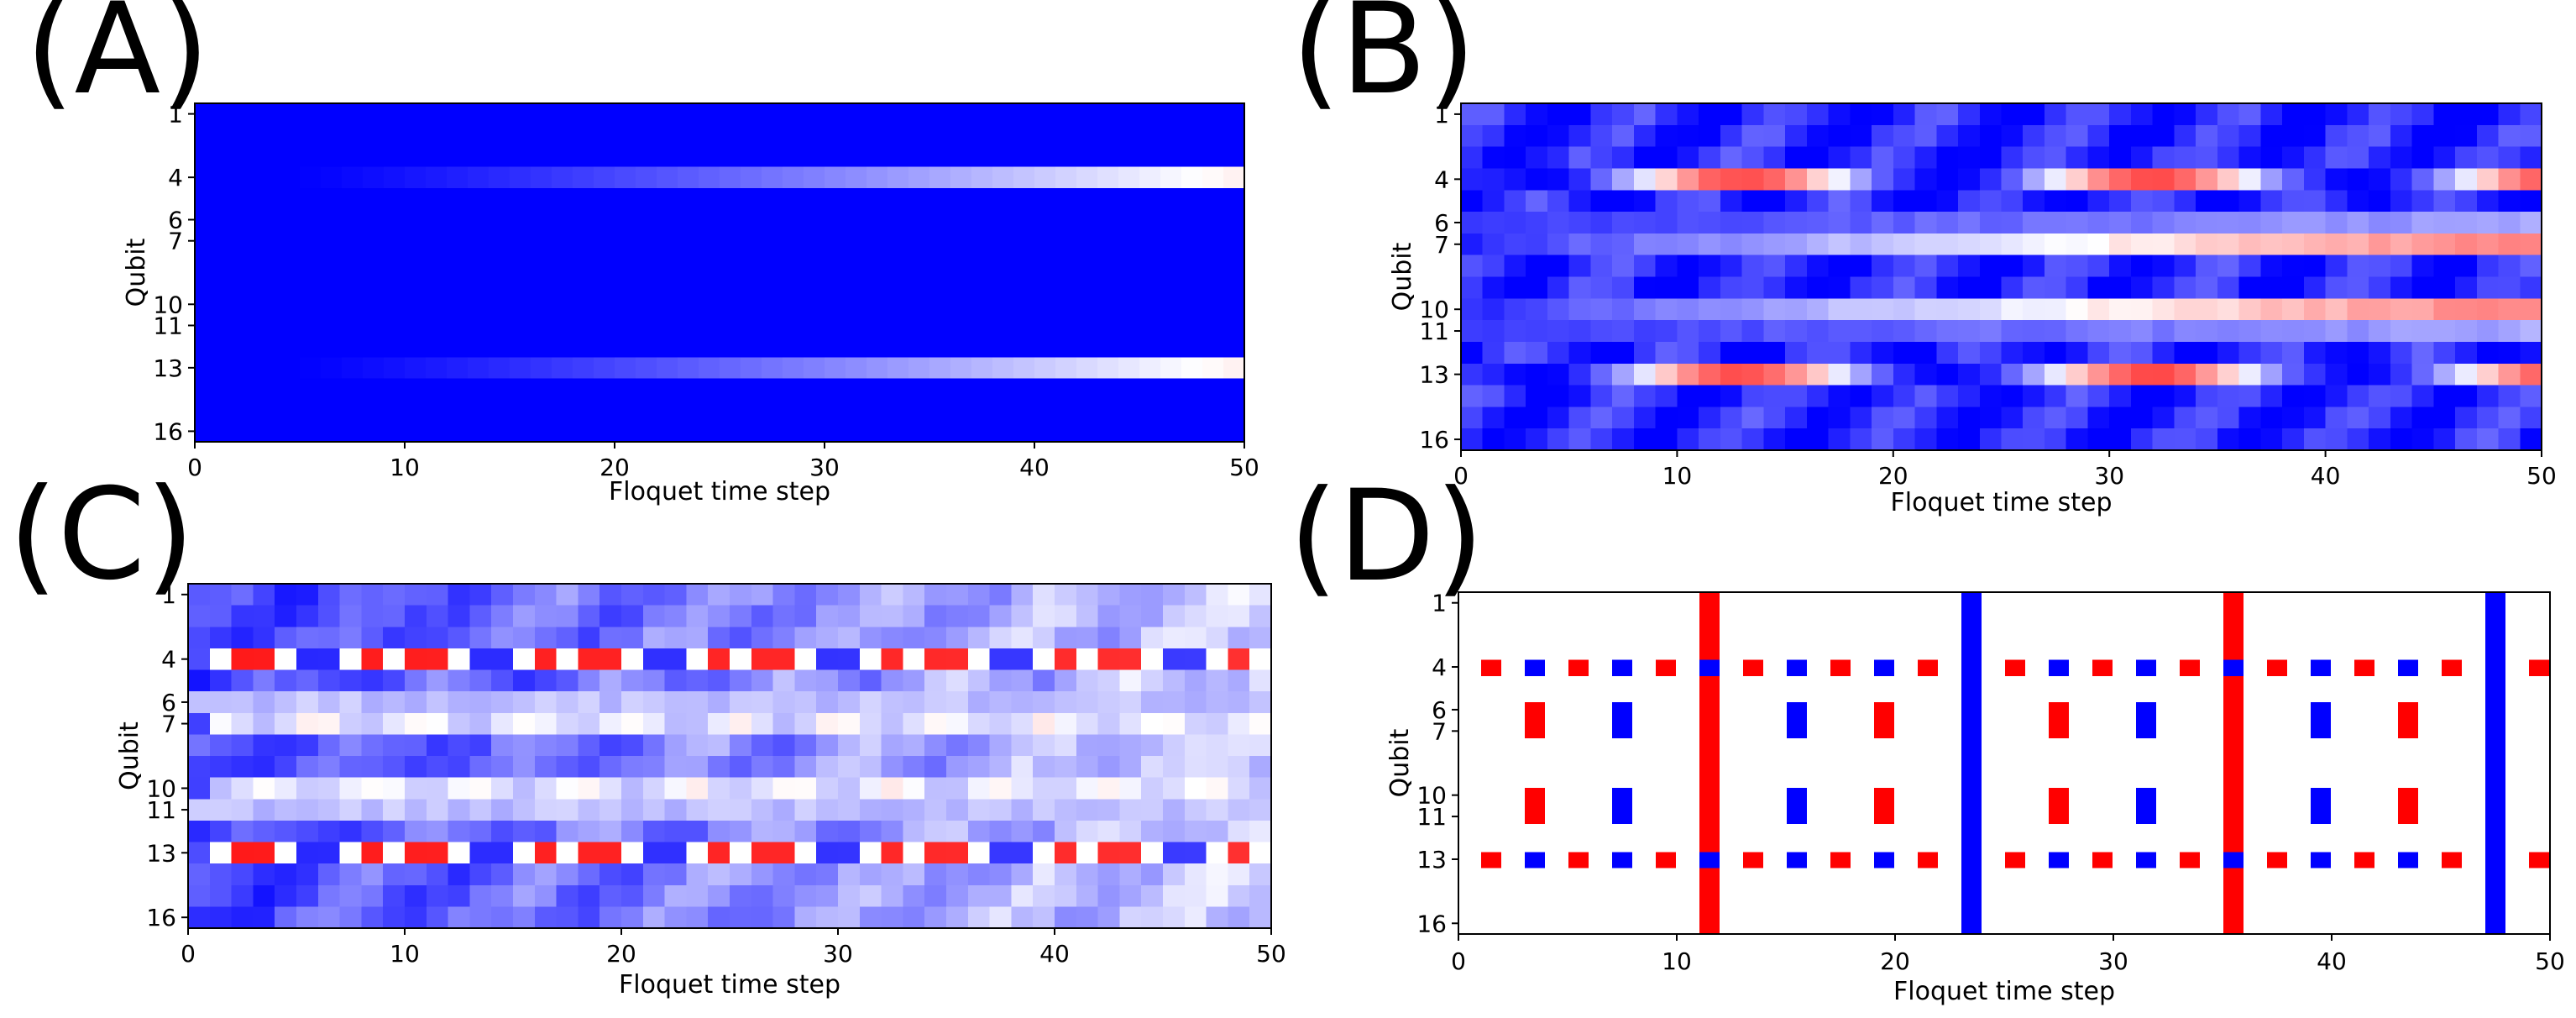 This screenshot has height=1018, width=2576. I want to click on x-tick-label: 30, so click(838, 954).